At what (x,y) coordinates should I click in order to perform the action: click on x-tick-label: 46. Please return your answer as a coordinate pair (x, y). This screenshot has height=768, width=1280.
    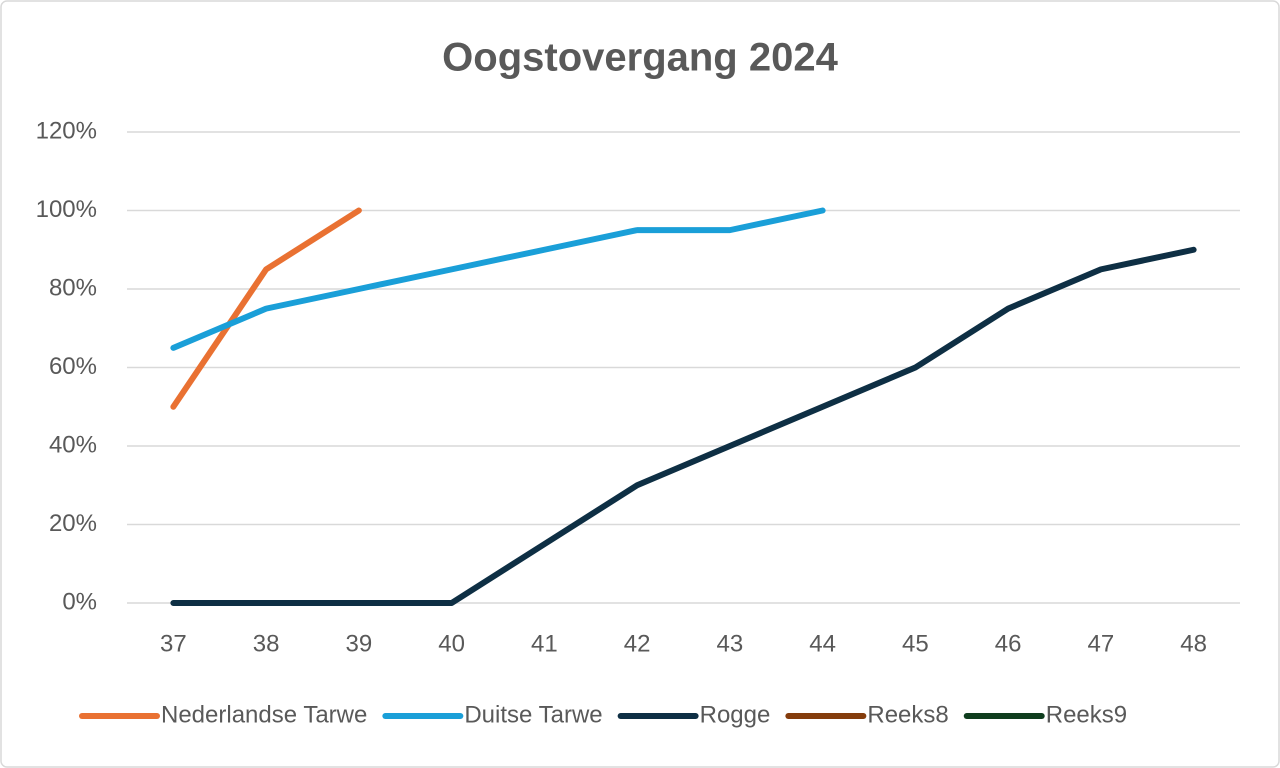
    Looking at the image, I should click on (1008, 643).